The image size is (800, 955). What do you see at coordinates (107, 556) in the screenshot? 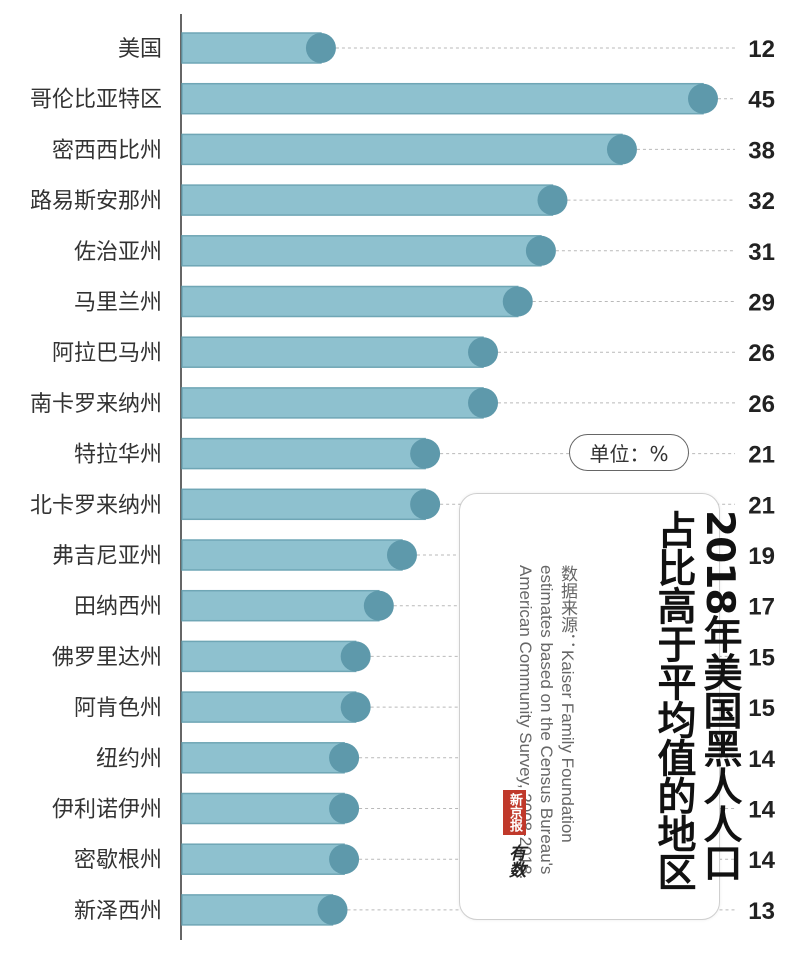
I see `category-label: 弗吉尼亚州` at bounding box center [107, 556].